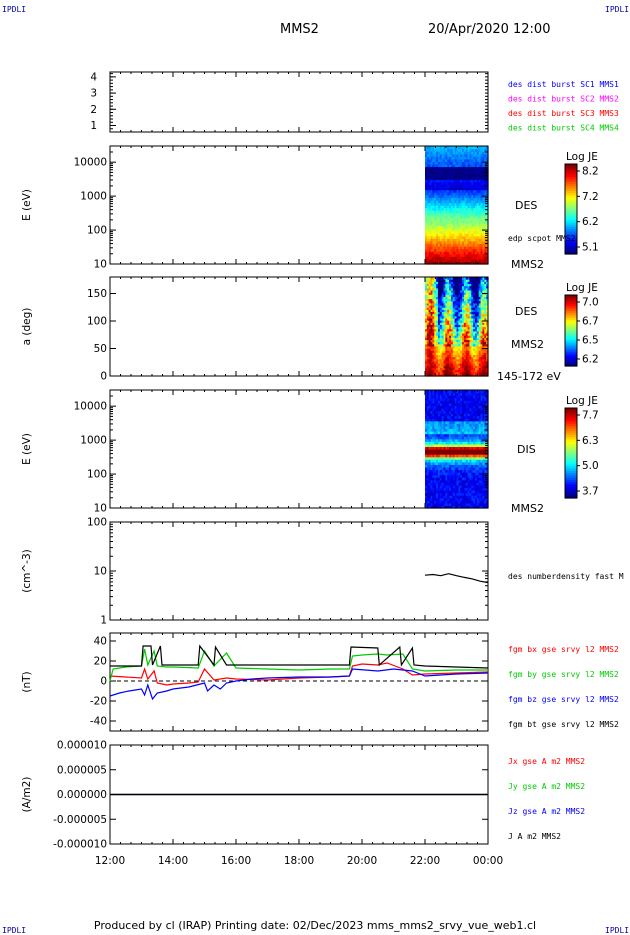  I want to click on spectrogram-dis-energy, so click(457, 449).